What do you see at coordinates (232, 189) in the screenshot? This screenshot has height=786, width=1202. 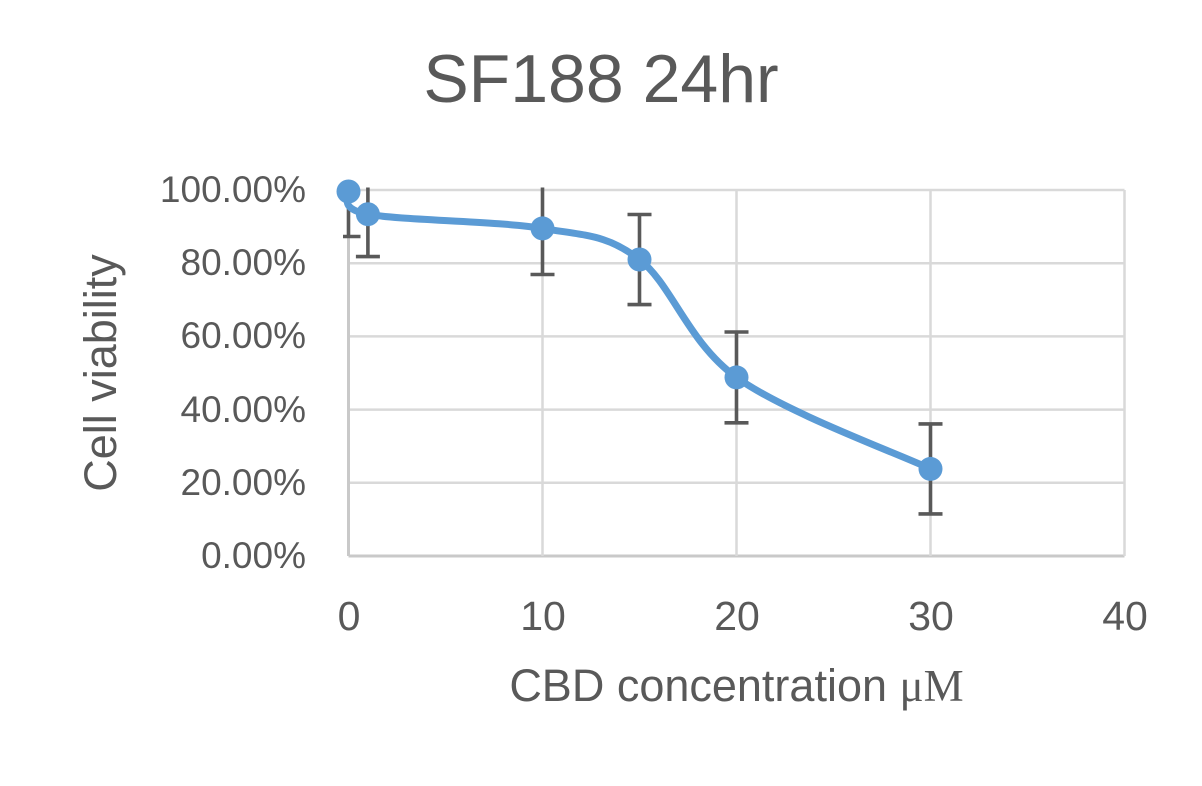 I see `y-tick-label: 100.00%` at bounding box center [232, 189].